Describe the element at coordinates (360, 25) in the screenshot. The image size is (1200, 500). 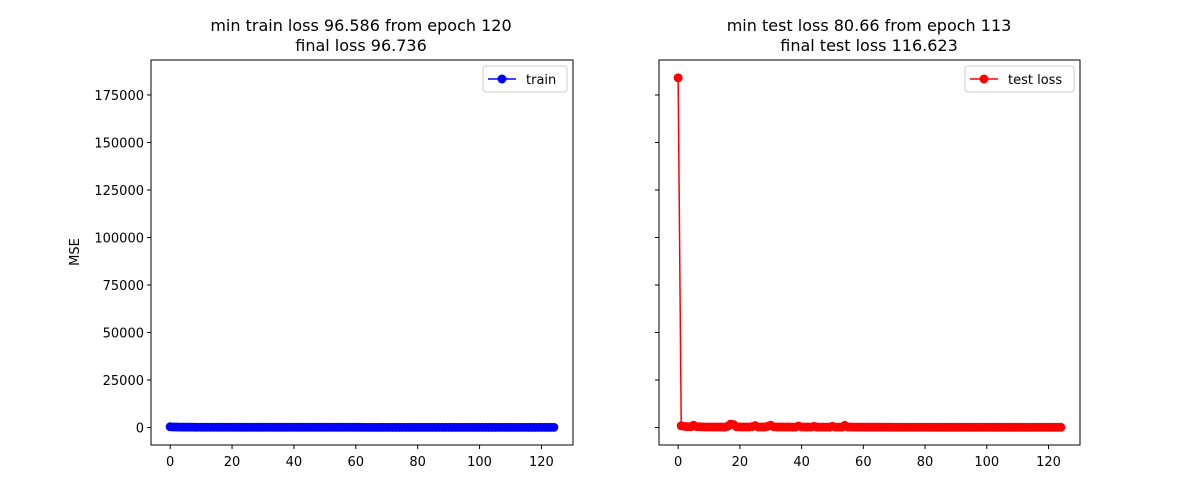
I see `train-chart-title-line1: min train loss 96.586 from epoch 120` at that location.